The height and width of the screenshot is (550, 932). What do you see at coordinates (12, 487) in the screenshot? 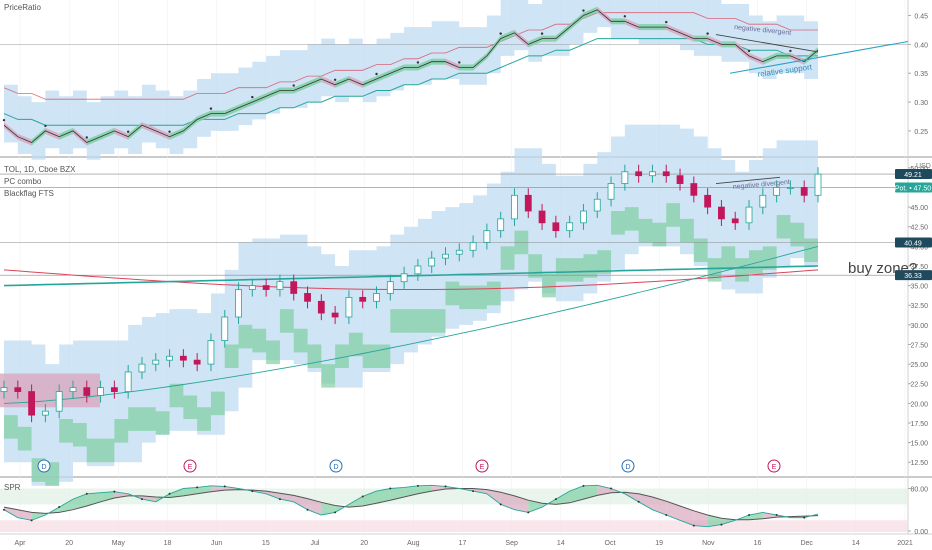
I see `spr-panel-title: SPR` at bounding box center [12, 487].